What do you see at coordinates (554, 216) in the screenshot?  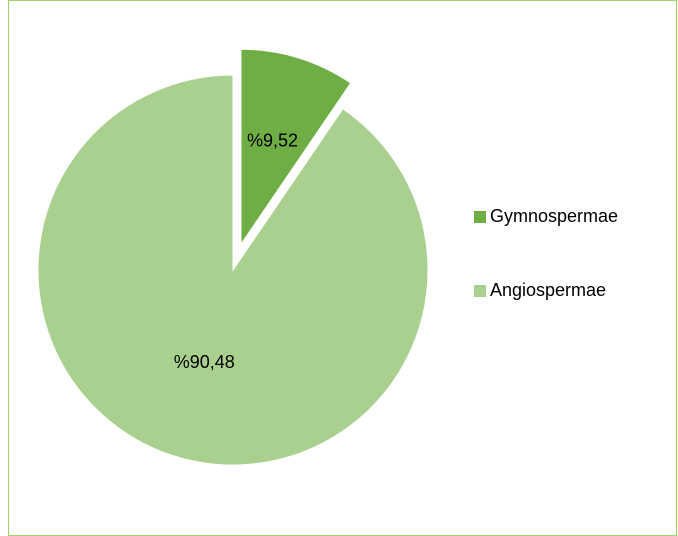 I see `legend-label: Gymnospermae` at bounding box center [554, 216].